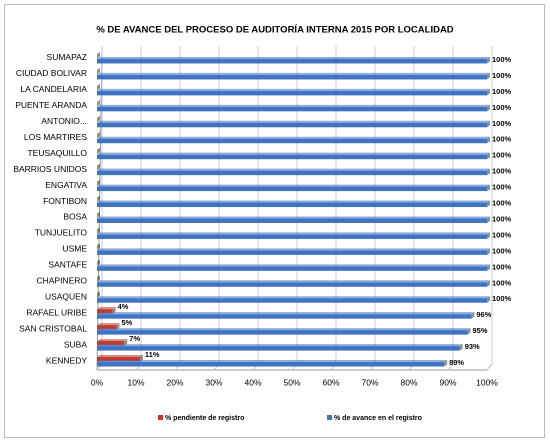 This screenshot has height=448, width=550. I want to click on y-tick-label: TUNJUELITO, so click(61, 233).